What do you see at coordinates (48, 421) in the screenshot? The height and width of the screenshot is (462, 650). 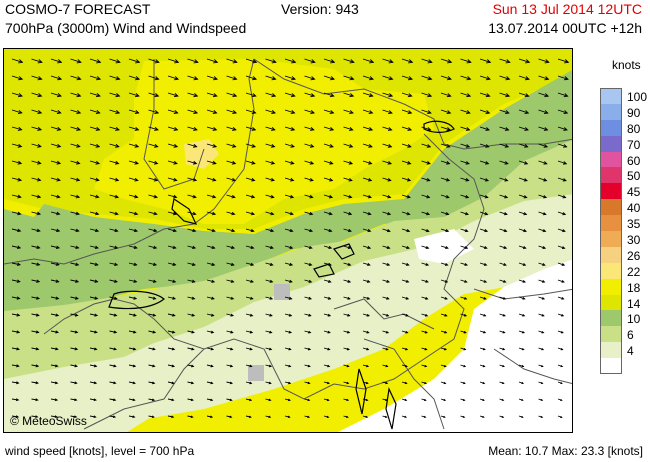 I see `copyright-label: © MeteoSwiss` at bounding box center [48, 421].